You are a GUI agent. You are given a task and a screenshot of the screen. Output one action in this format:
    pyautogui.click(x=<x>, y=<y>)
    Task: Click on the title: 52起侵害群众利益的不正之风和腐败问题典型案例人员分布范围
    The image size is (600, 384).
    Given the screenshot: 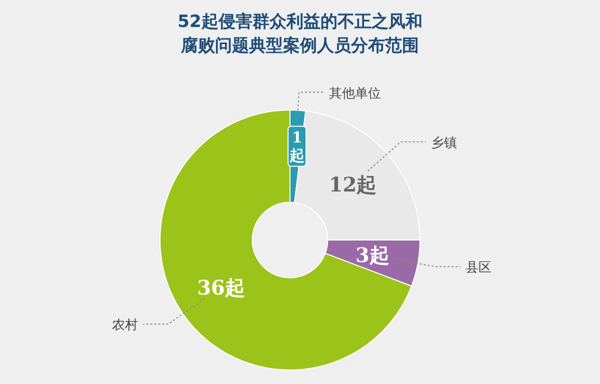 What is the action you would take?
    pyautogui.click(x=300, y=34)
    